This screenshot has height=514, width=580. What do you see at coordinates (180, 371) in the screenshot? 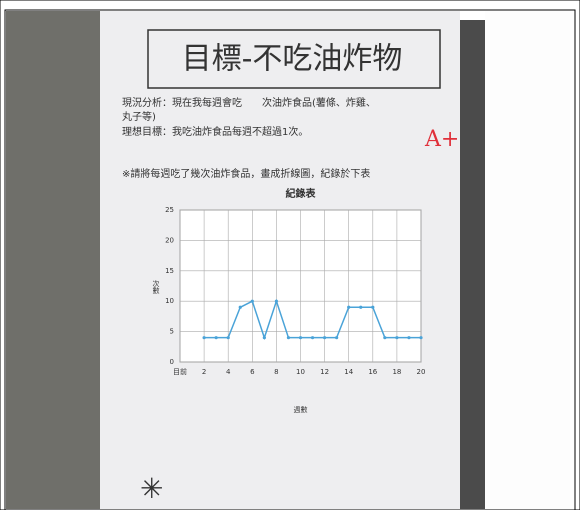
I see `x-tick-label: 目前` at bounding box center [180, 371].